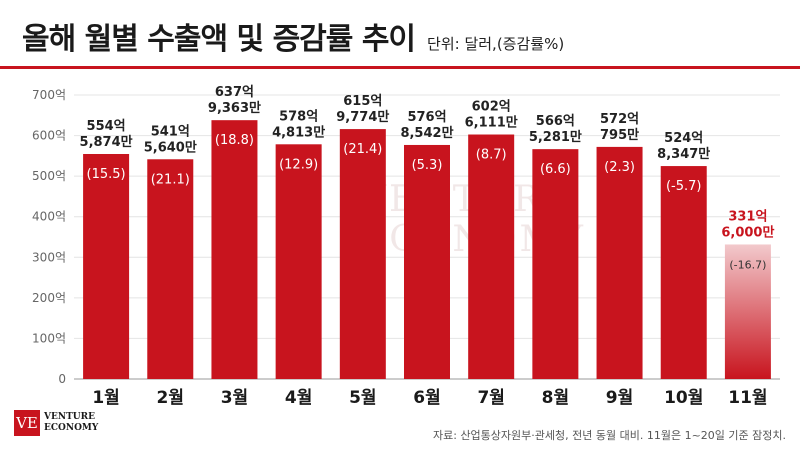  I want to click on y-tick-label: 100억, so click(49, 338).